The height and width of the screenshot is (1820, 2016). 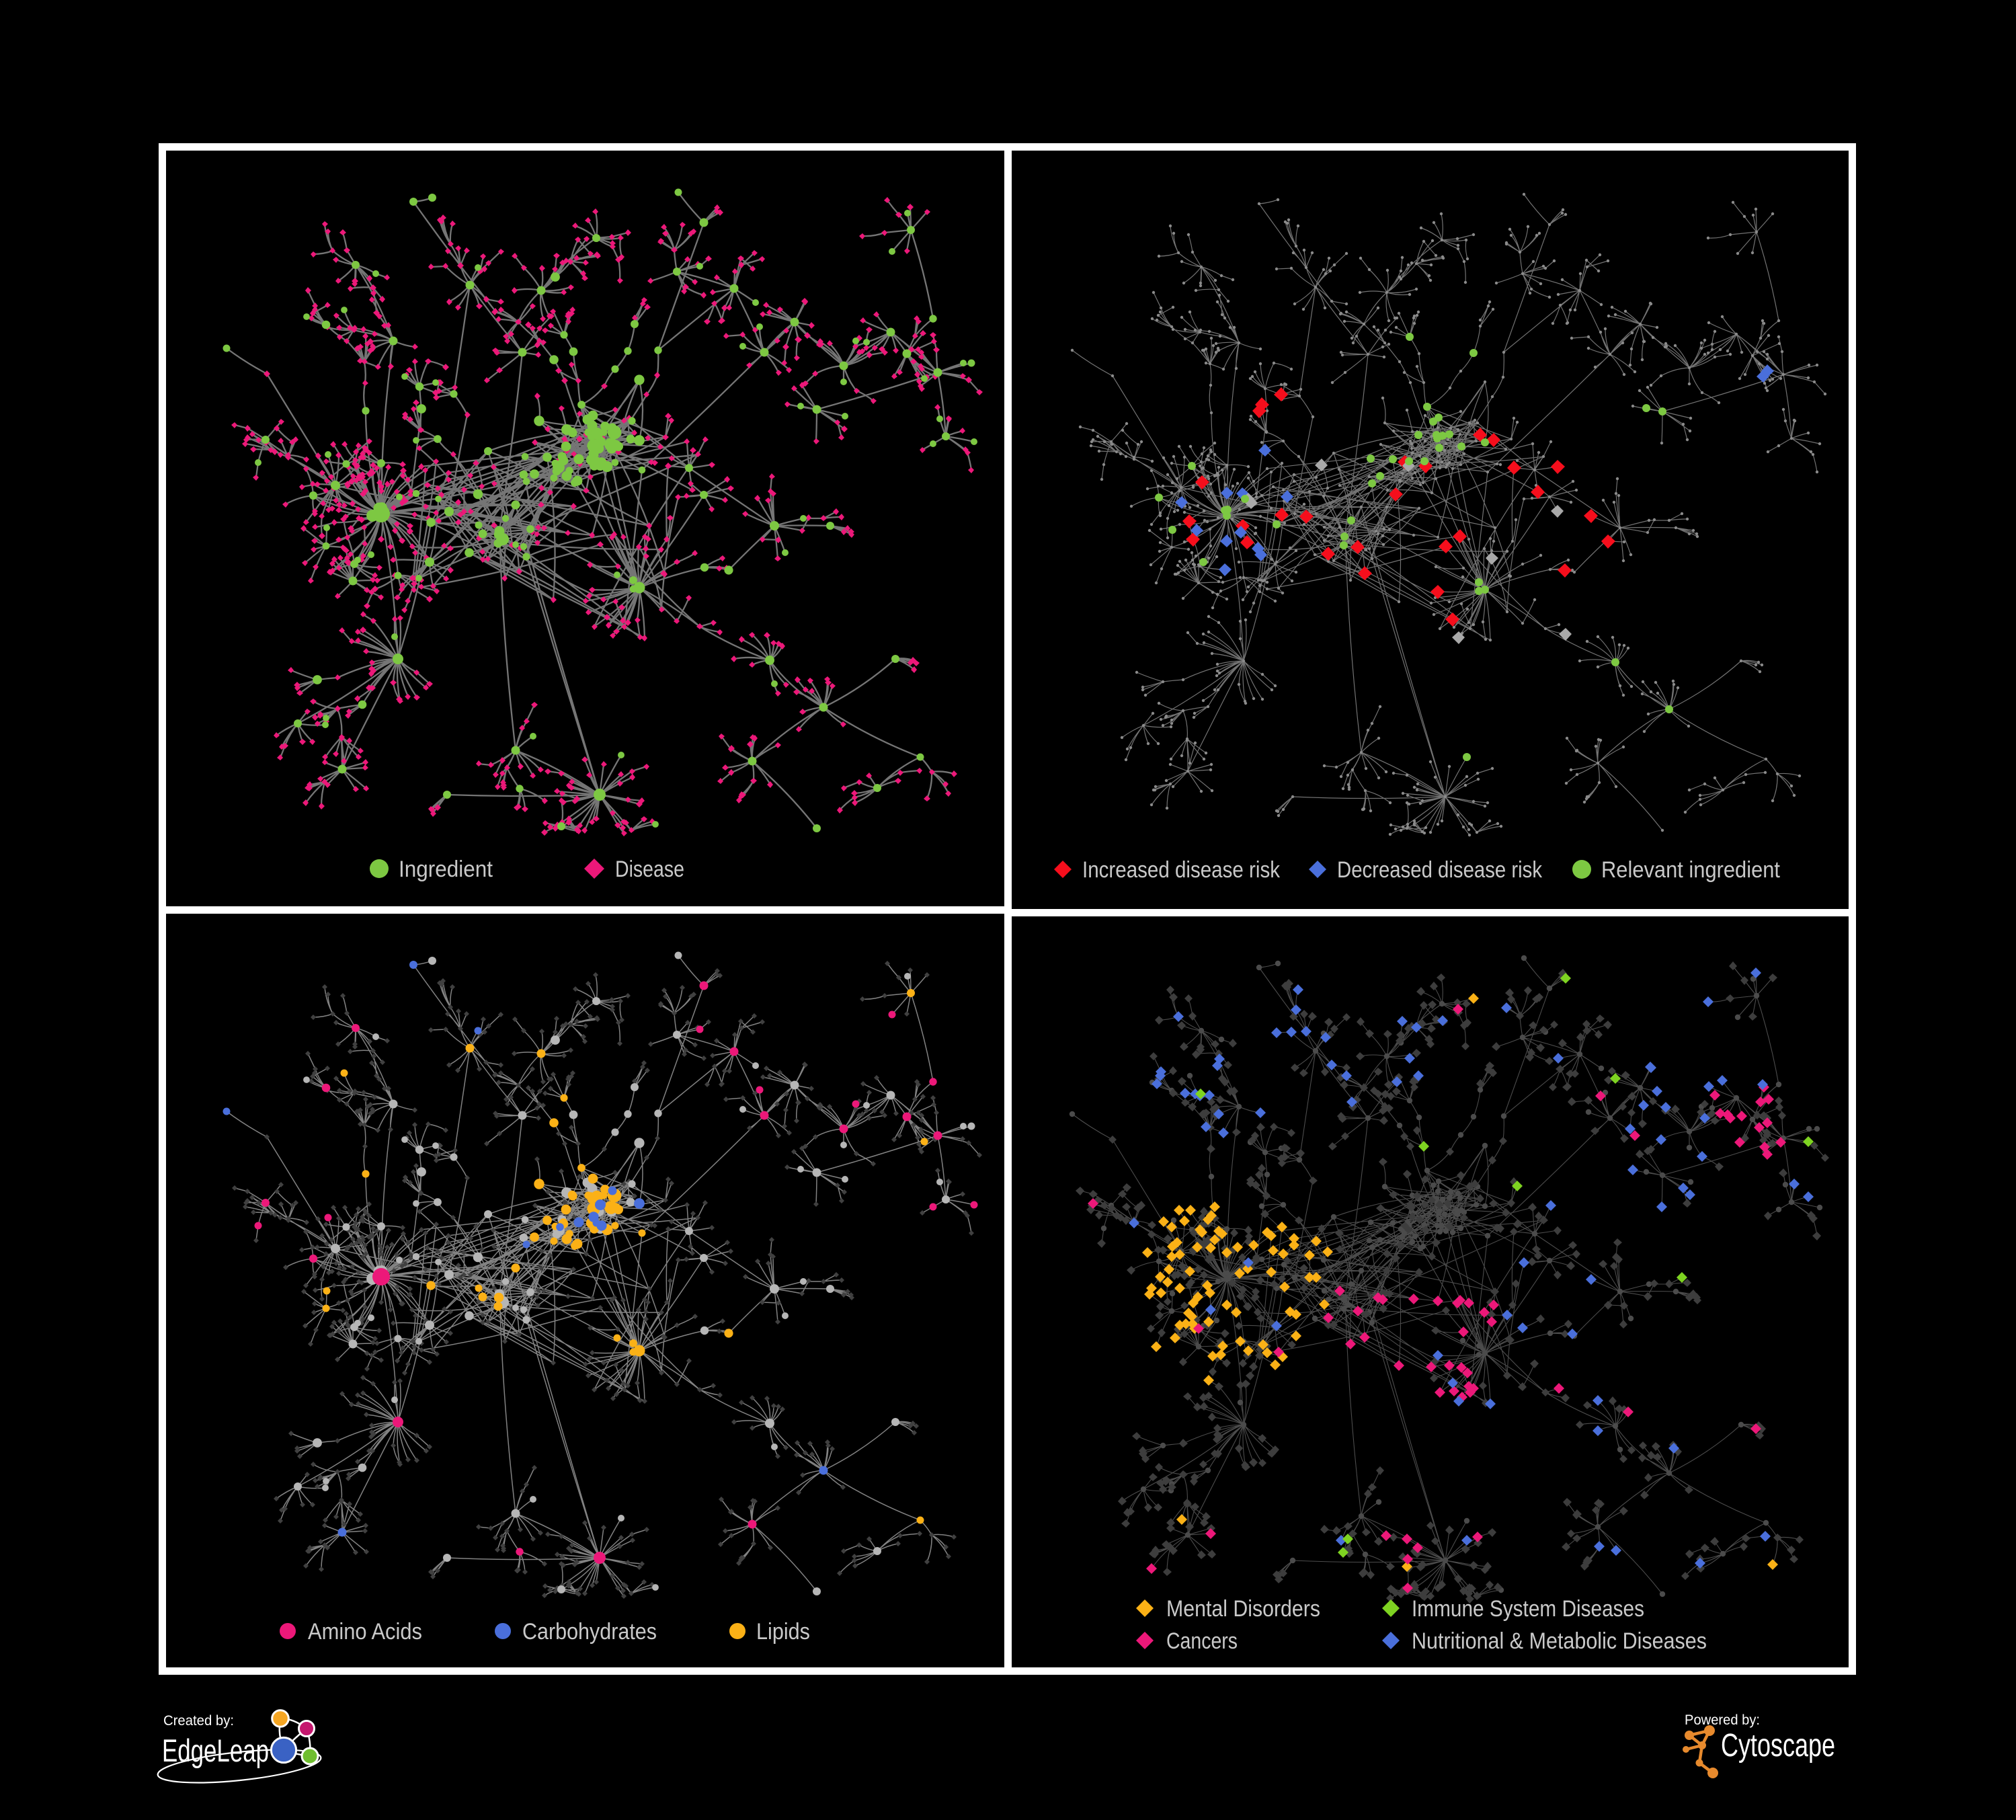 I want to click on svg-text: Amino Acids, so click(x=365, y=1632).